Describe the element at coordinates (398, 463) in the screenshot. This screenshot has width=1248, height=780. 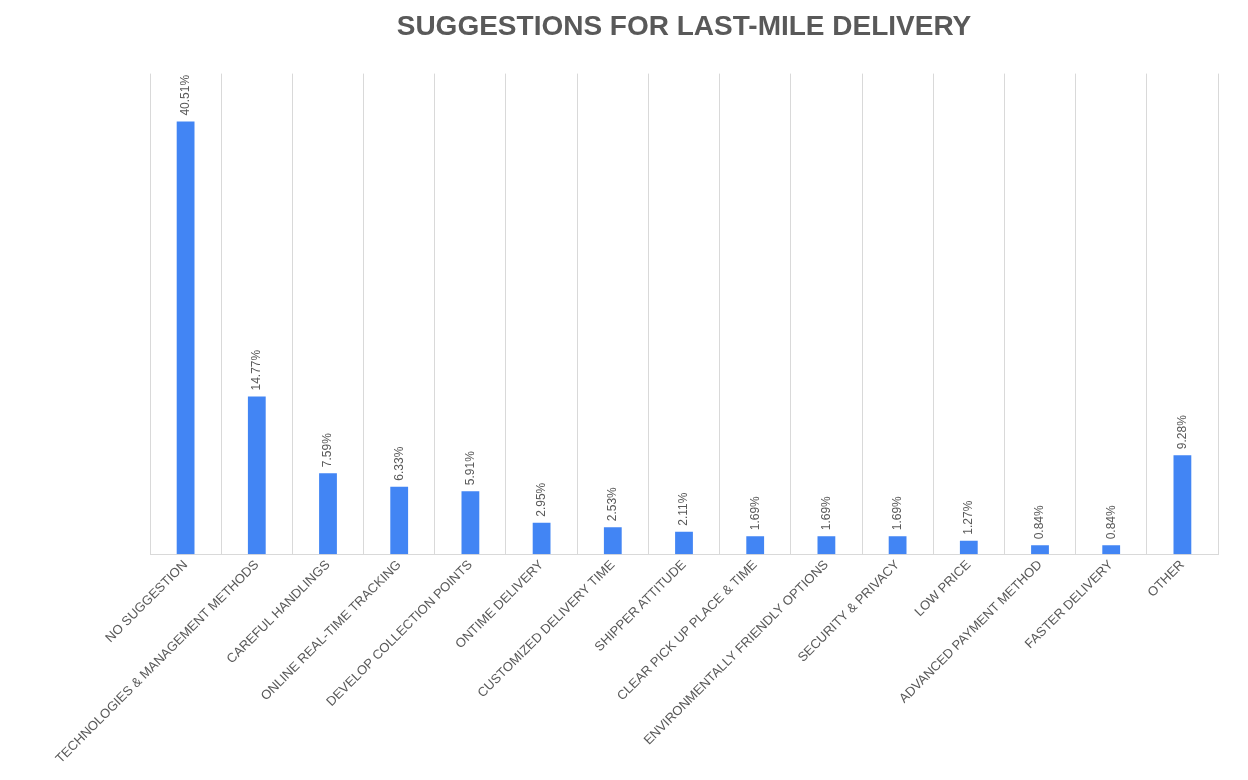
I see `data-label: 6.33%` at that location.